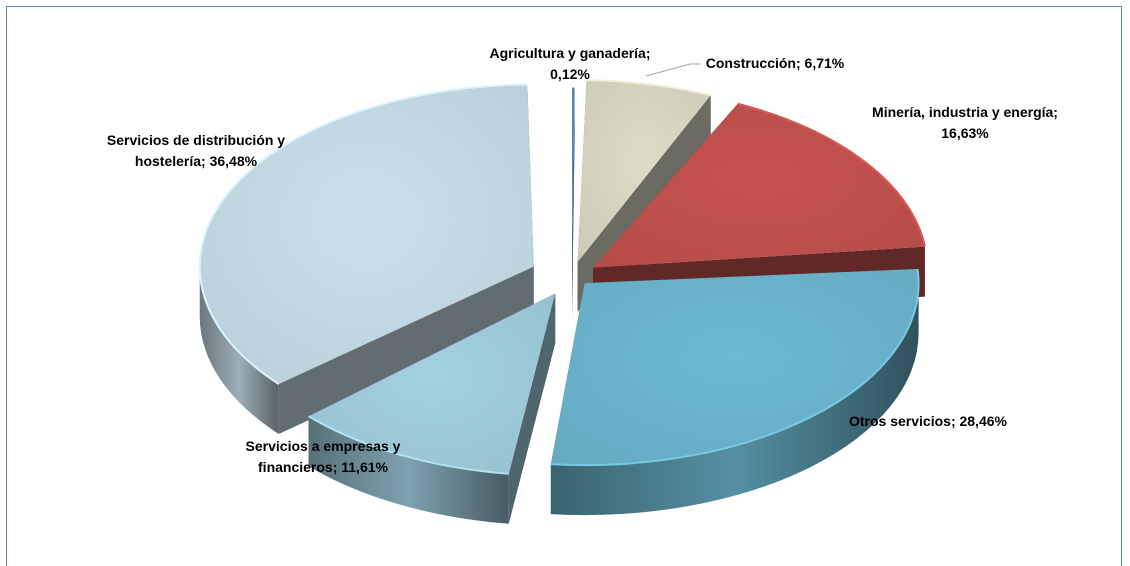  I want to click on data-label-3: Otros servicios; 28,46%, so click(928, 421).